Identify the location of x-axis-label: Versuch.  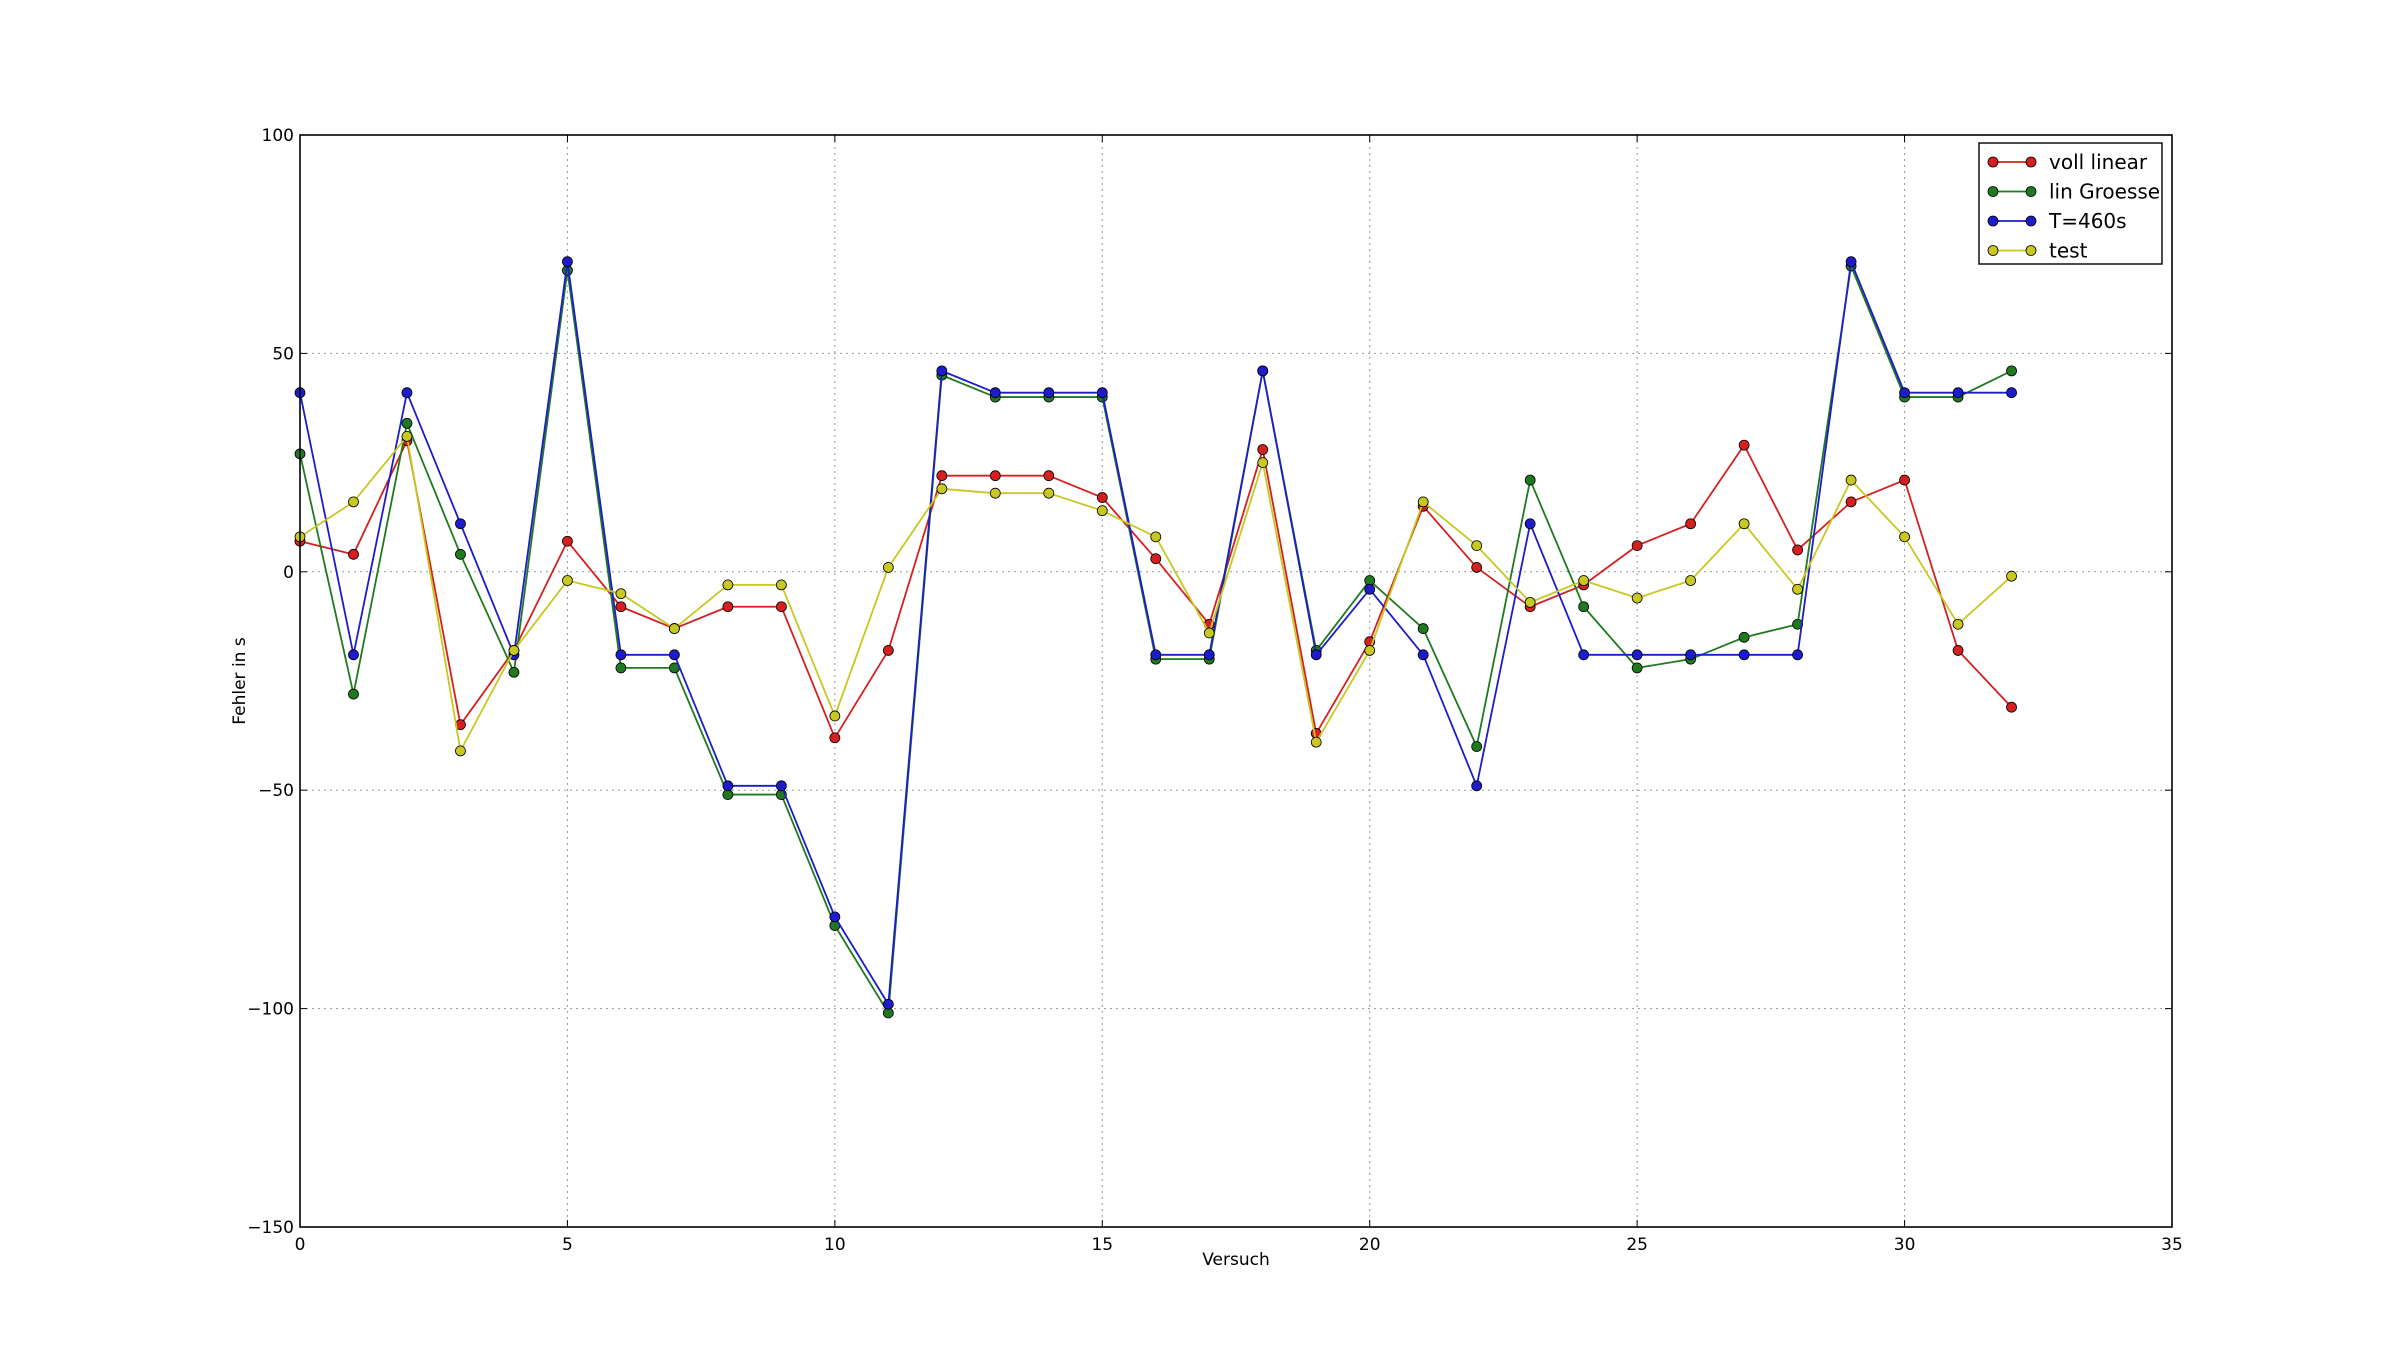
(1236, 1260).